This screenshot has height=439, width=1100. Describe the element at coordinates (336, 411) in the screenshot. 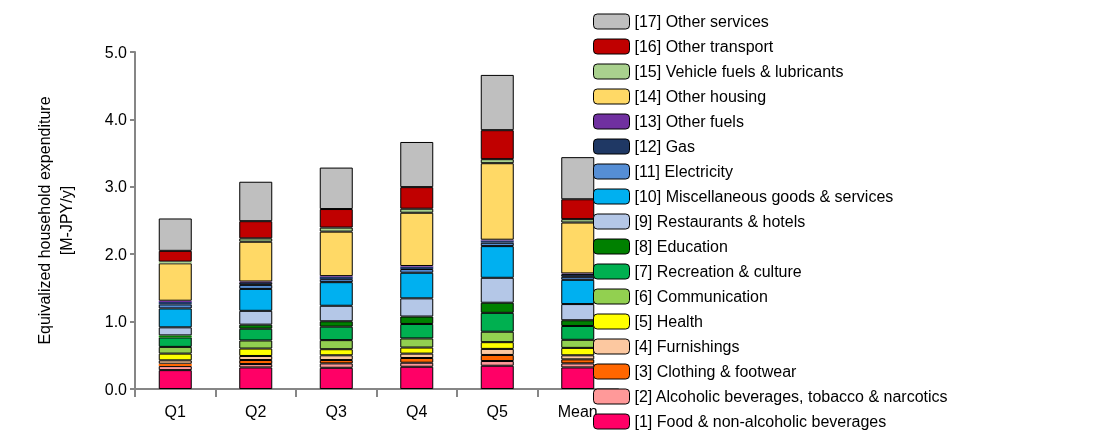

I see `x-tick-label: Q3` at that location.